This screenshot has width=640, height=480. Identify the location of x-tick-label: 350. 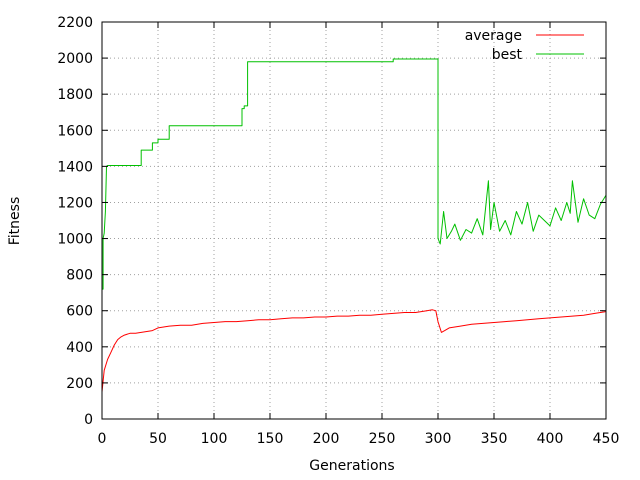
(494, 439).